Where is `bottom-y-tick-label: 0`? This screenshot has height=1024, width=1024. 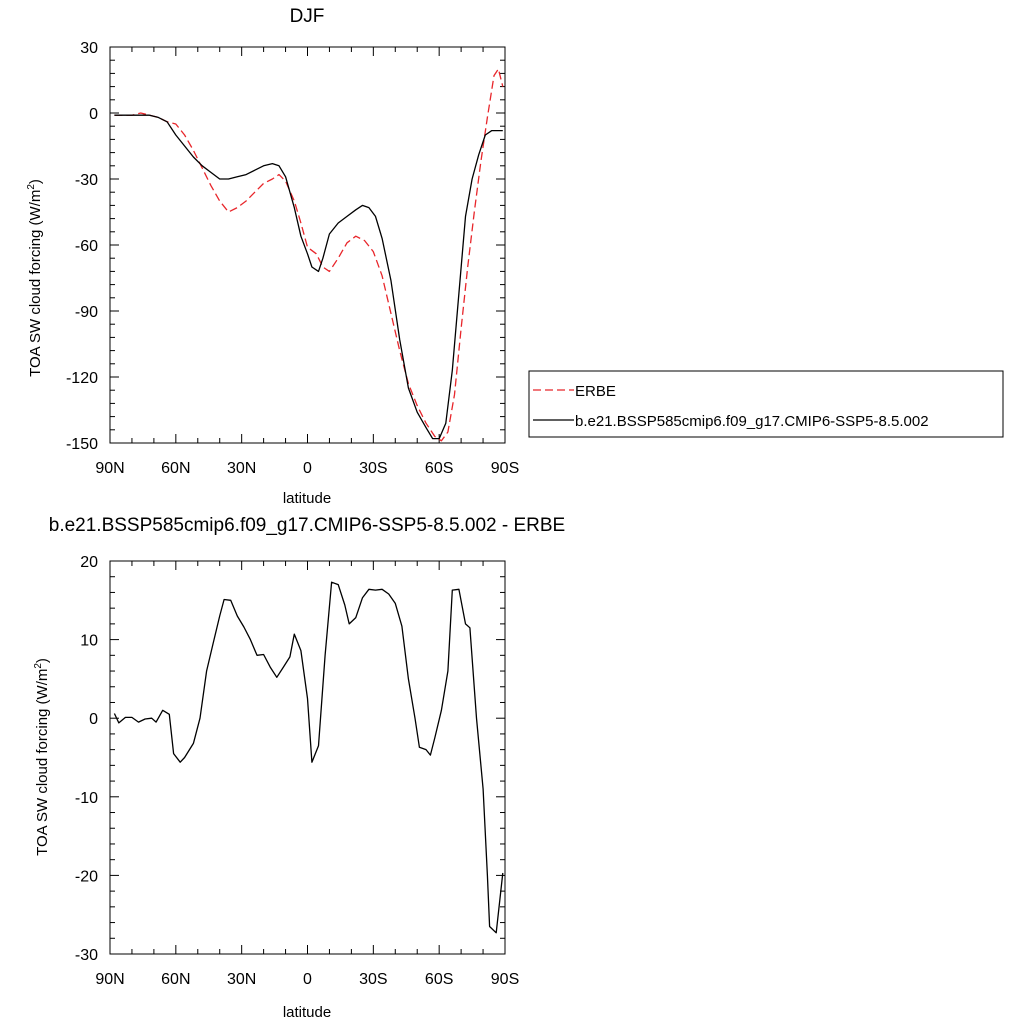
bottom-y-tick-label: 0 is located at coordinates (93, 719).